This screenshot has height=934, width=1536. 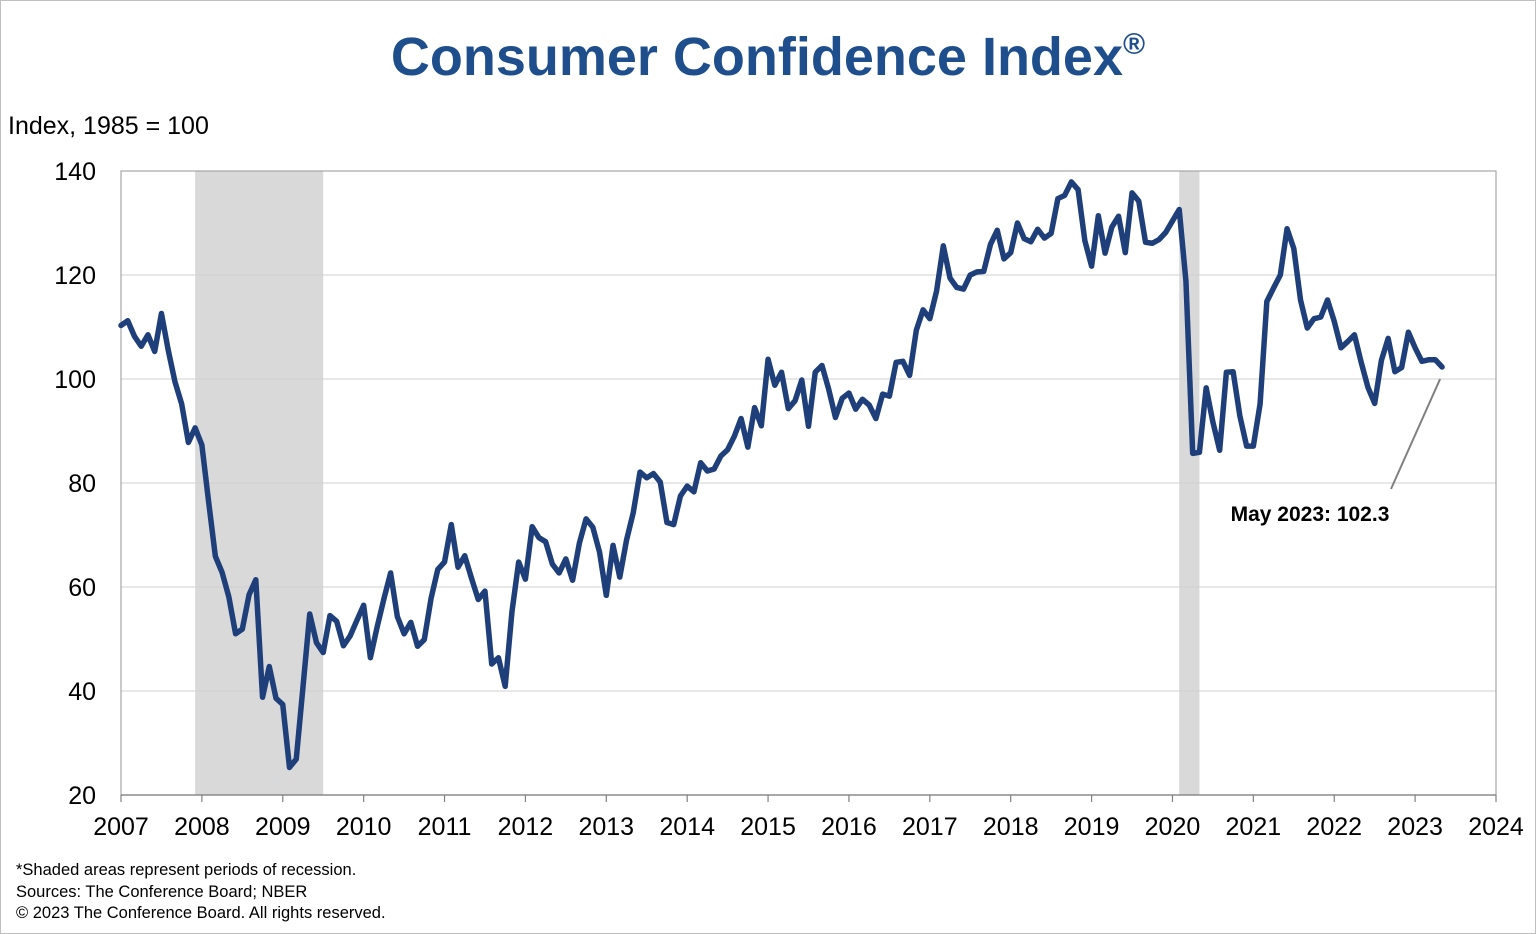 What do you see at coordinates (202, 827) in the screenshot?
I see `x-tick-label-2008: 2008` at bounding box center [202, 827].